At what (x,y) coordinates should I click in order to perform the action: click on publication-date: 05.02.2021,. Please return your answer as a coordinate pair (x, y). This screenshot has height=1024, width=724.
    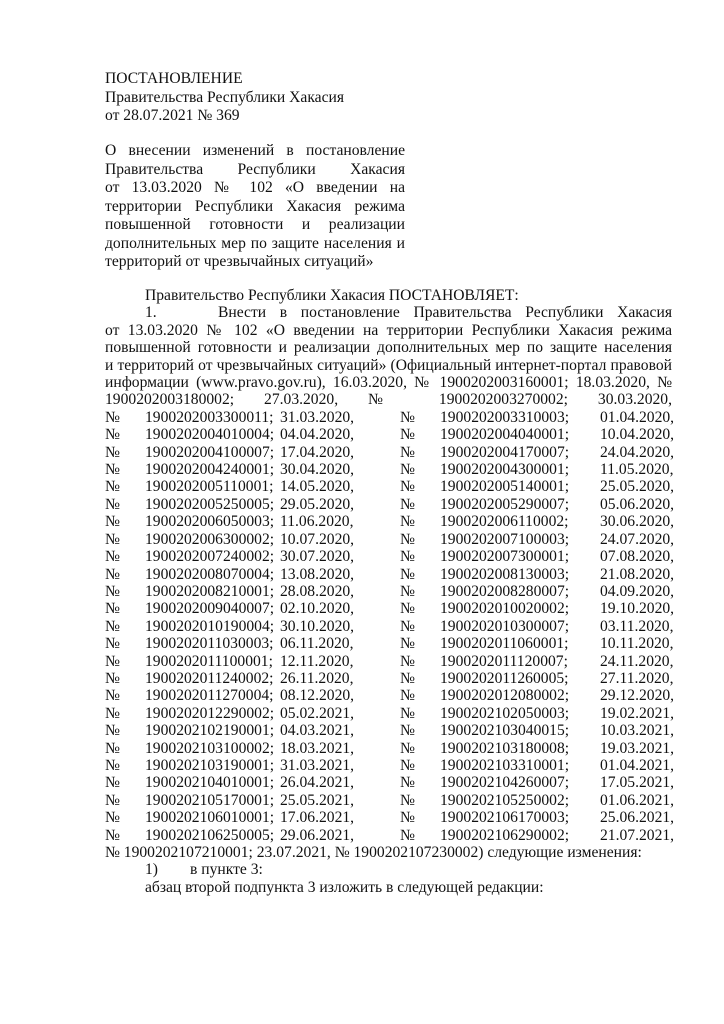
    Looking at the image, I should click on (317, 713).